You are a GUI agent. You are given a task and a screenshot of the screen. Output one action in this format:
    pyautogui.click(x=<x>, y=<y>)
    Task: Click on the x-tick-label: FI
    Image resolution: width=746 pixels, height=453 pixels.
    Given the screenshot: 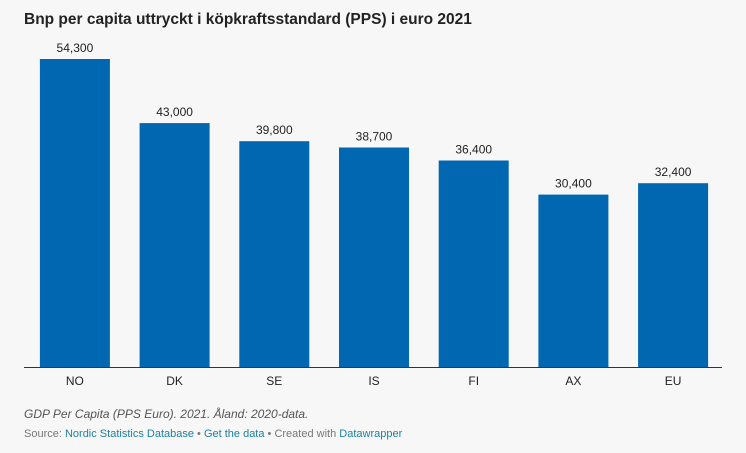 What is the action you would take?
    pyautogui.click(x=473, y=381)
    